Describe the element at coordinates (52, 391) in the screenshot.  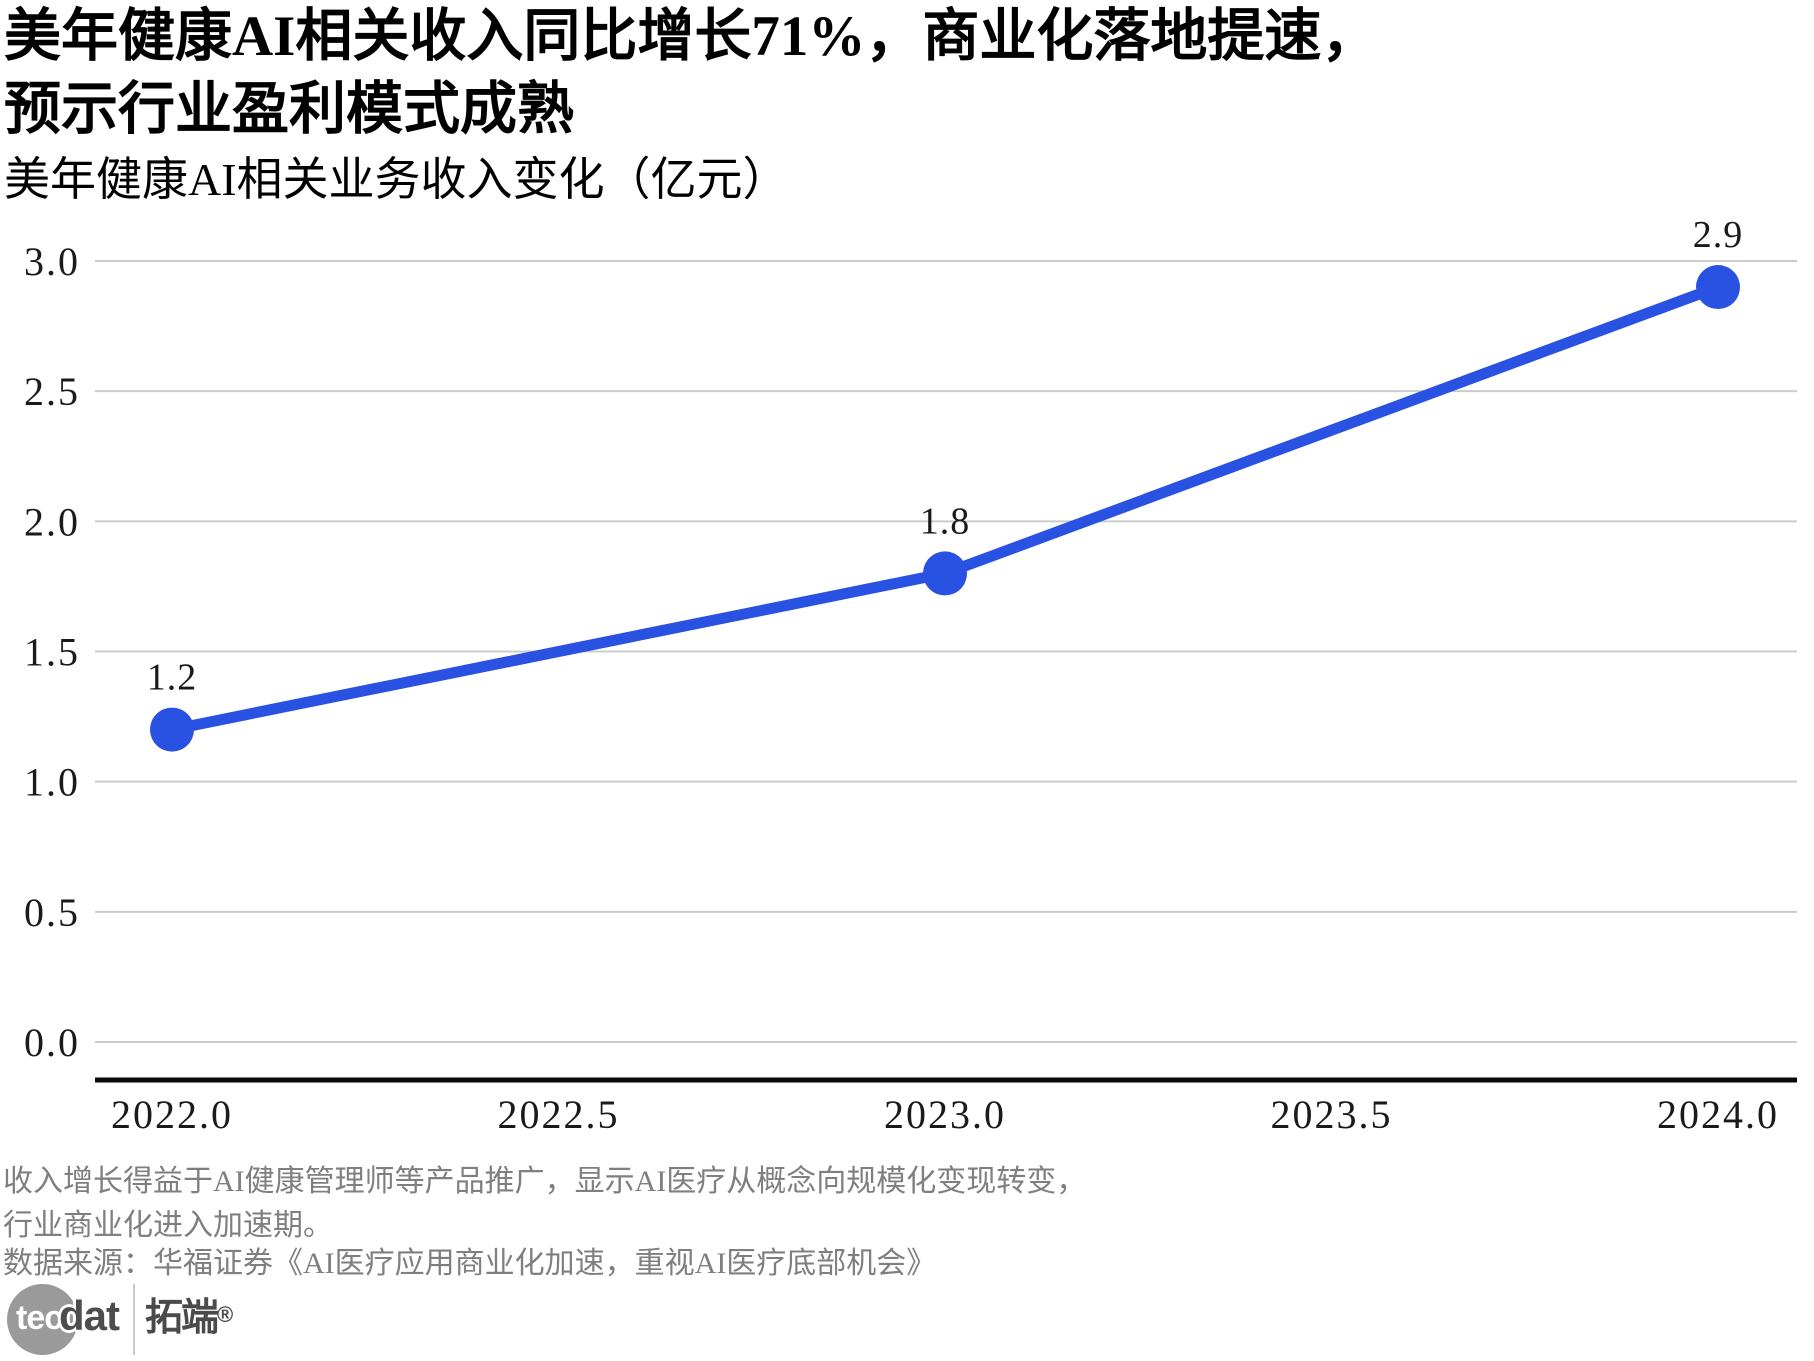
I see `y-tick-label: 2.5` at that location.